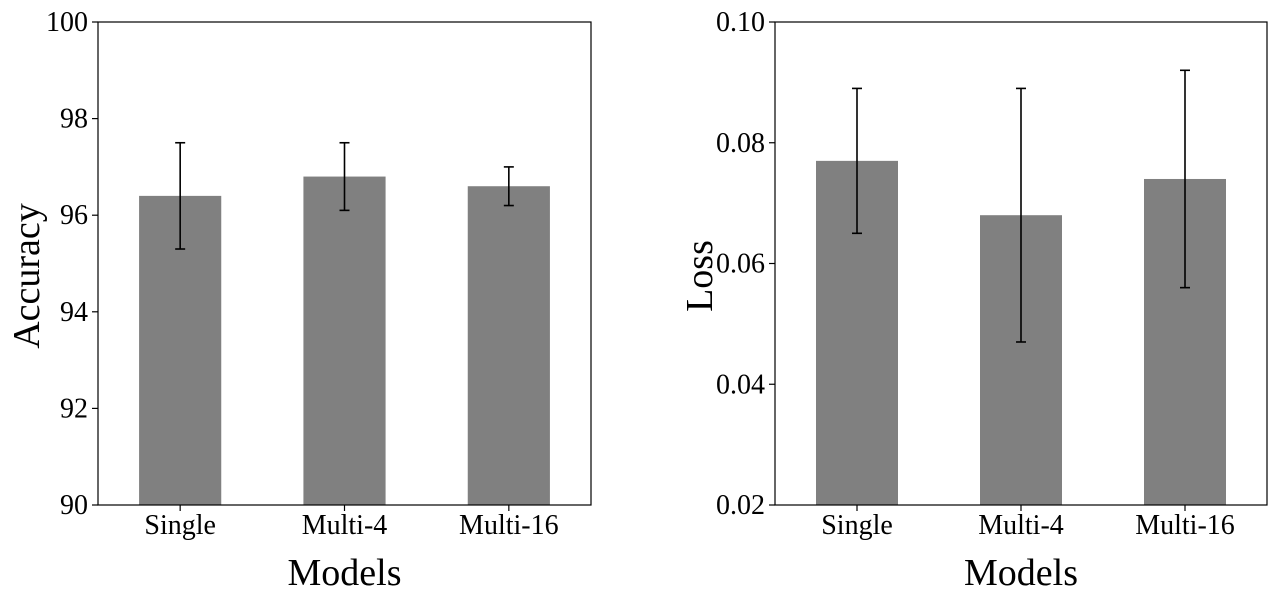 The width and height of the screenshot is (1285, 602). I want to click on loss-xtick-label: Single, so click(857, 525).